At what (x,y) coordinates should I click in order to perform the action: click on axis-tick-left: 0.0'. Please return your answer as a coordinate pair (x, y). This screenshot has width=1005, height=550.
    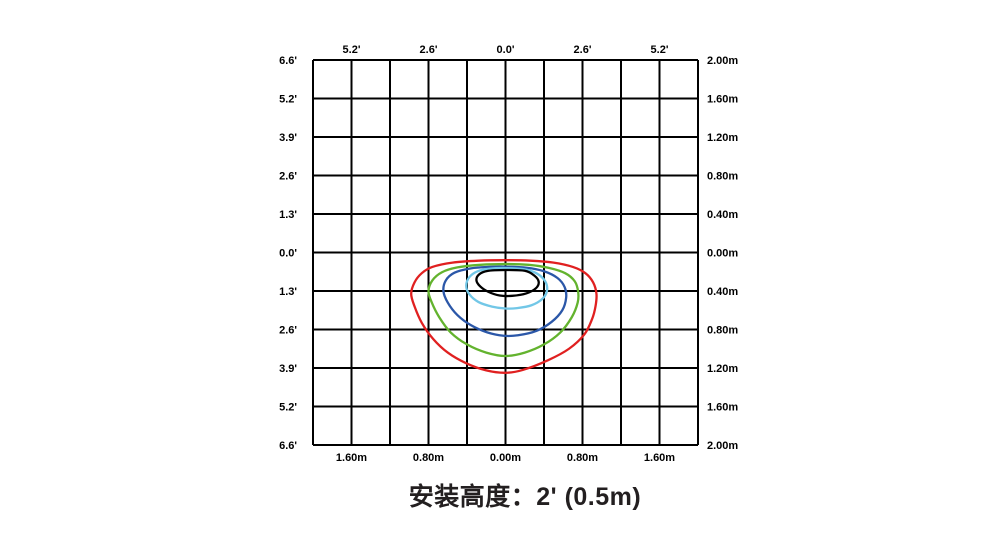
    Looking at the image, I should click on (288, 254).